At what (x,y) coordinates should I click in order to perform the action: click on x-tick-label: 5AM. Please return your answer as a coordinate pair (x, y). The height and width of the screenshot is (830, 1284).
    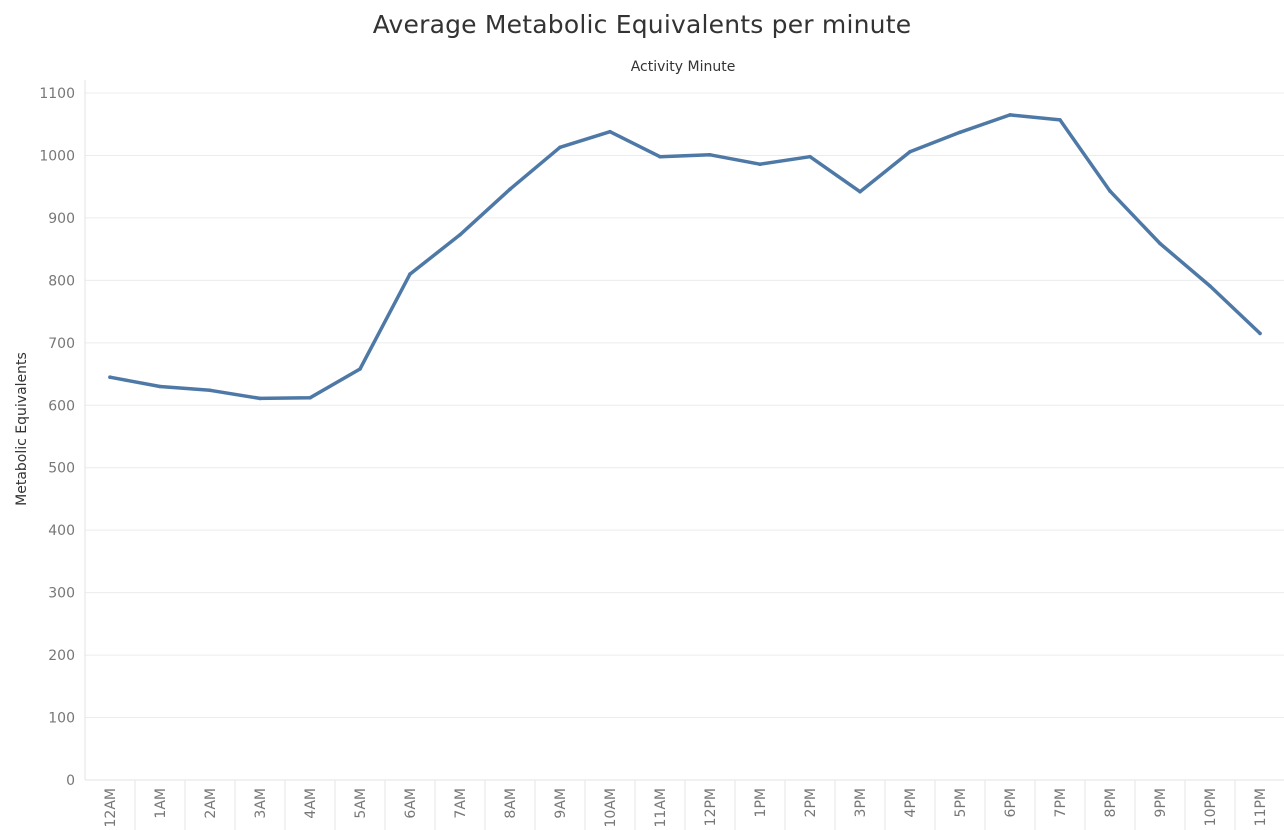
    Looking at the image, I should click on (361, 803).